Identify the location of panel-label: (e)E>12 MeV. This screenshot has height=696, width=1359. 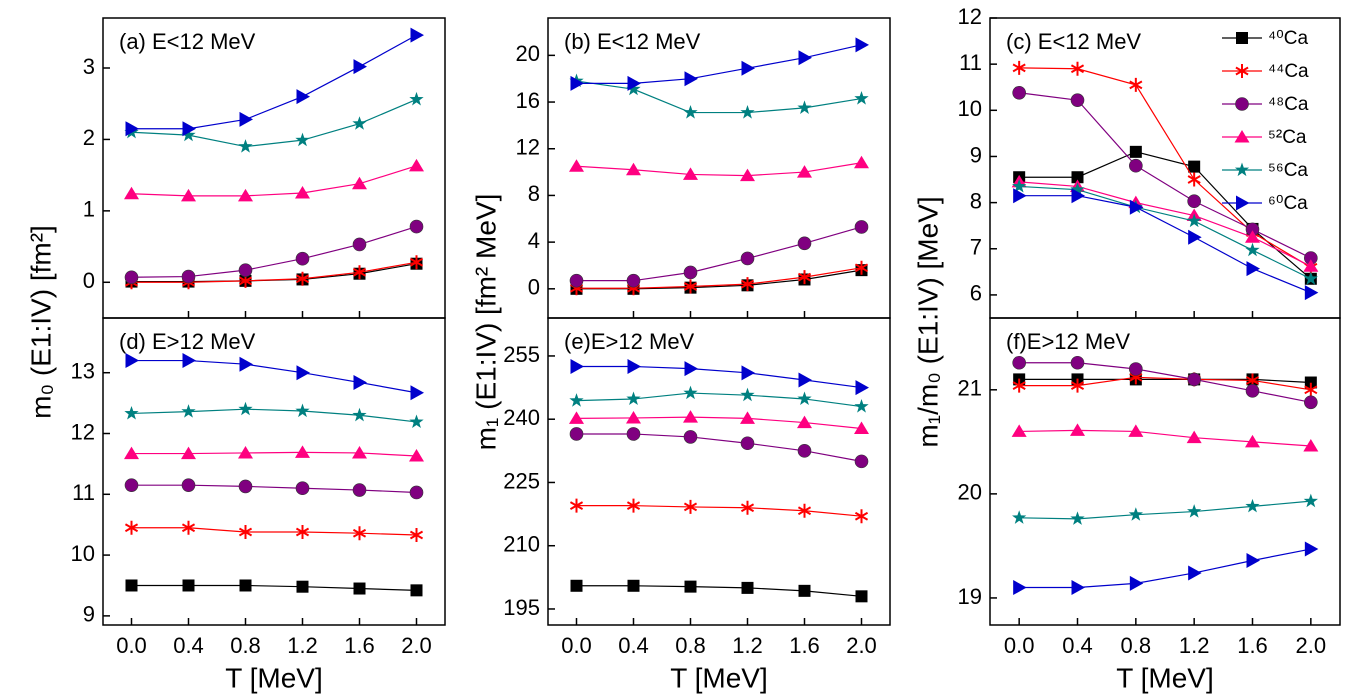
(629, 341).